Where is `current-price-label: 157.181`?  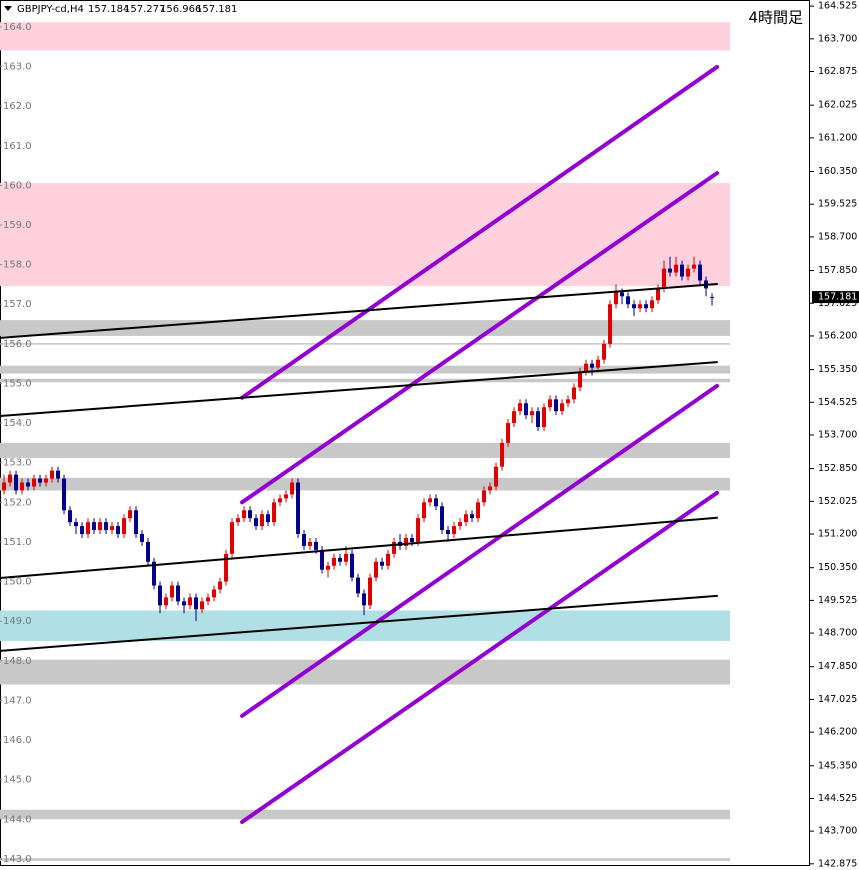 current-price-label: 157.181 is located at coordinates (837, 297).